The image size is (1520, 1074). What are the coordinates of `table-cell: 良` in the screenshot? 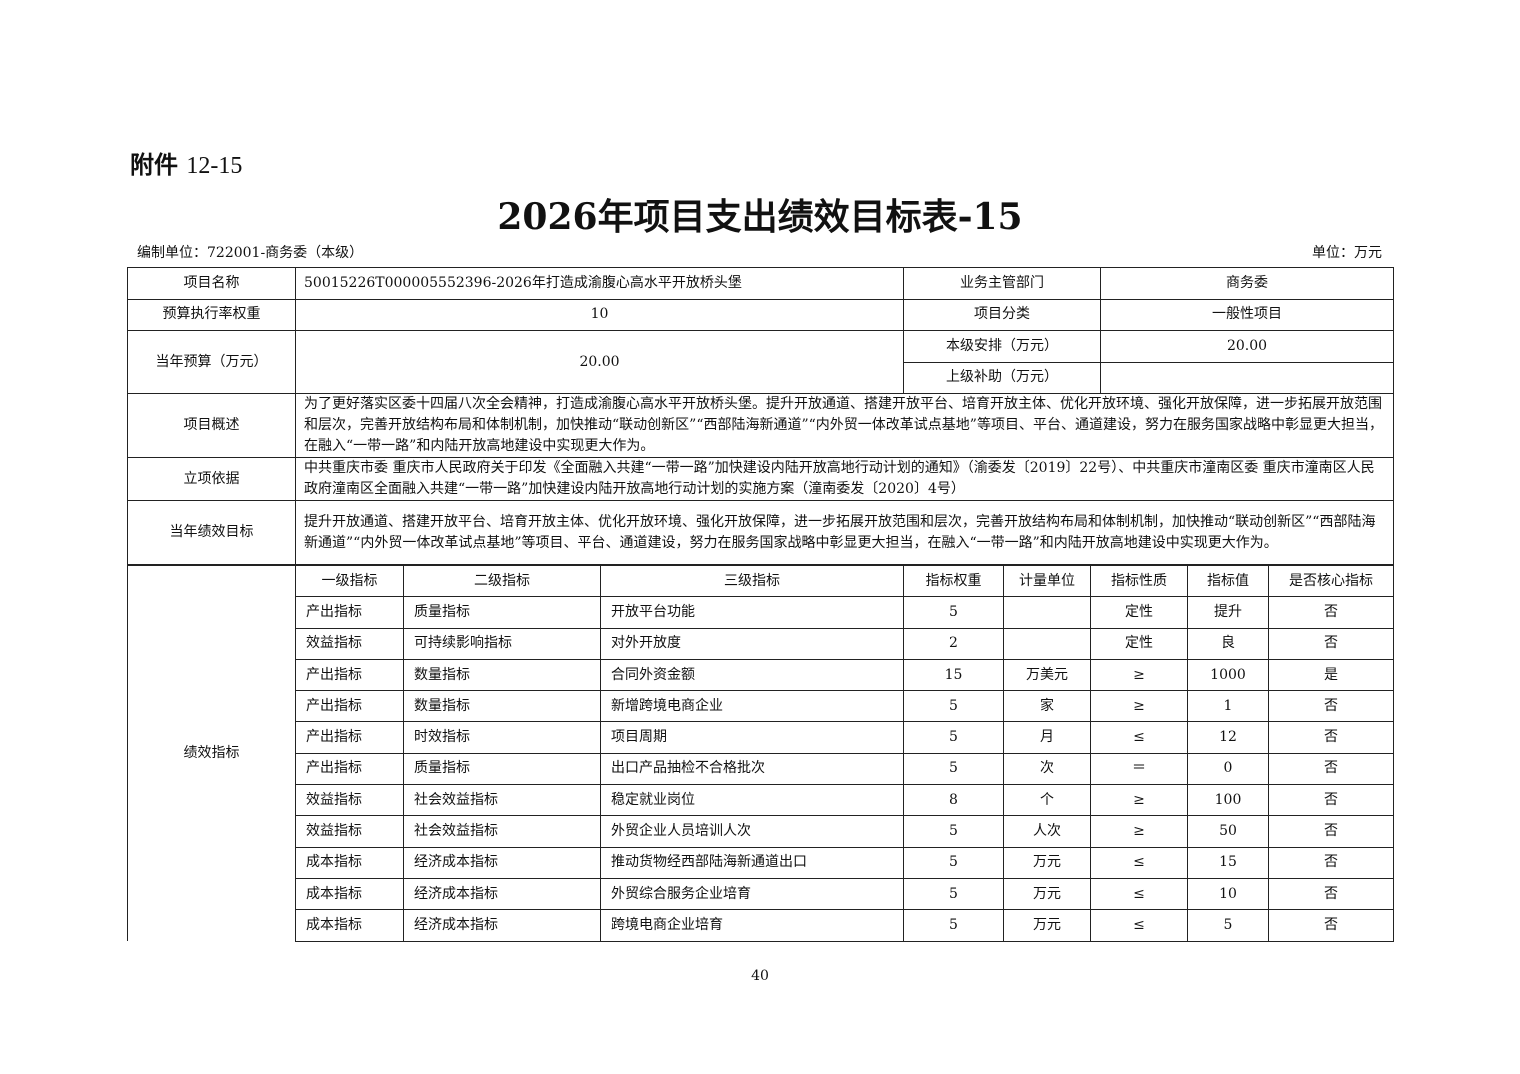 It's located at (1228, 643).